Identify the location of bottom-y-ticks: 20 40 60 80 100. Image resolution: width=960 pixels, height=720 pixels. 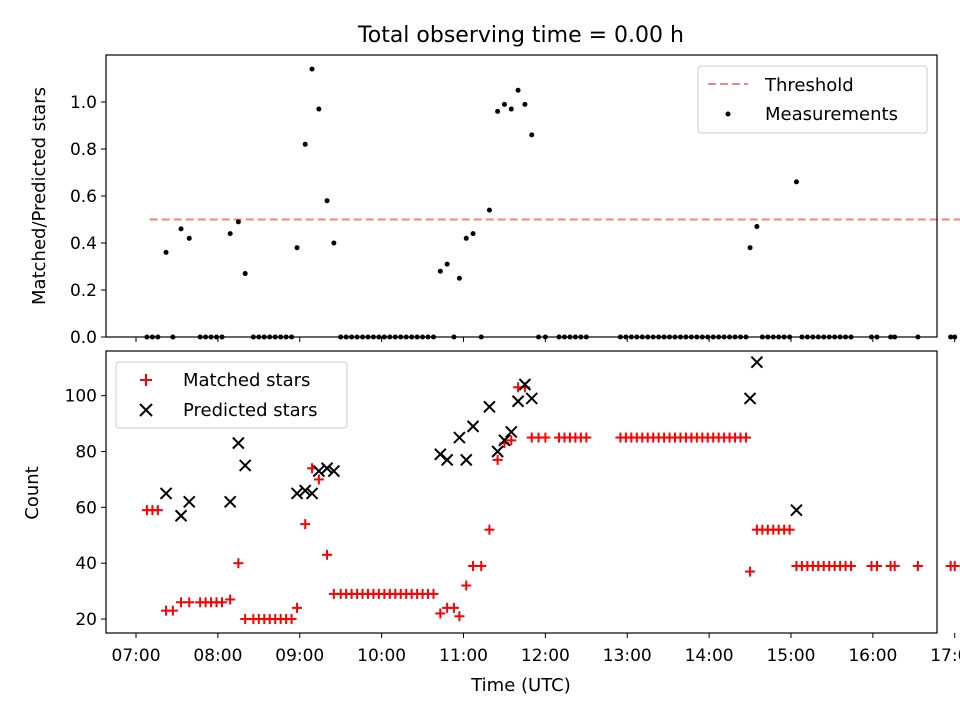
(85, 508).